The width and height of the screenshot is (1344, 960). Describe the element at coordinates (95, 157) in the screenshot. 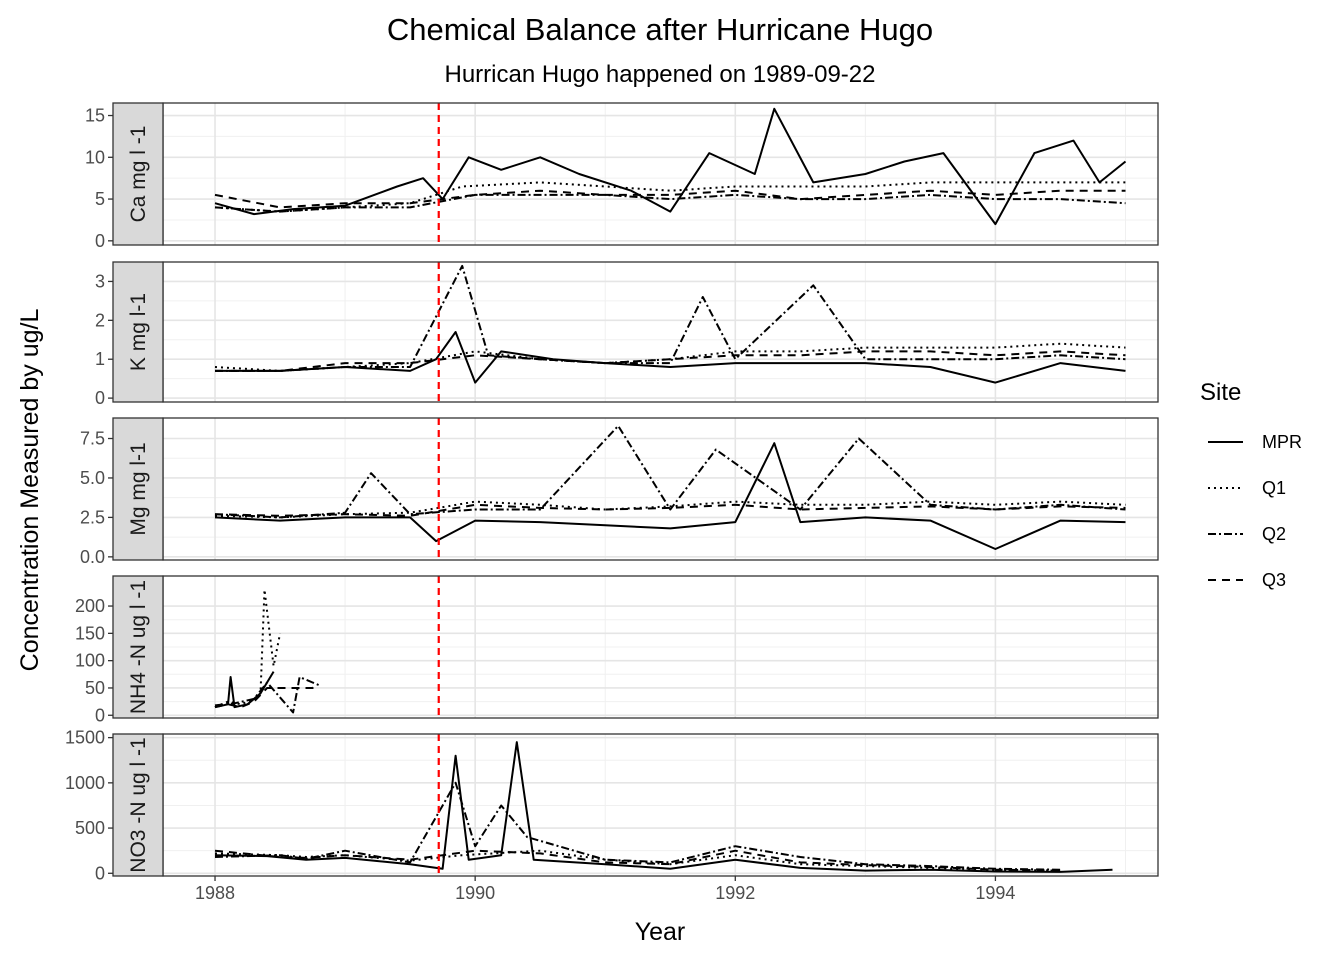

I see `y-tick-label: 10` at that location.